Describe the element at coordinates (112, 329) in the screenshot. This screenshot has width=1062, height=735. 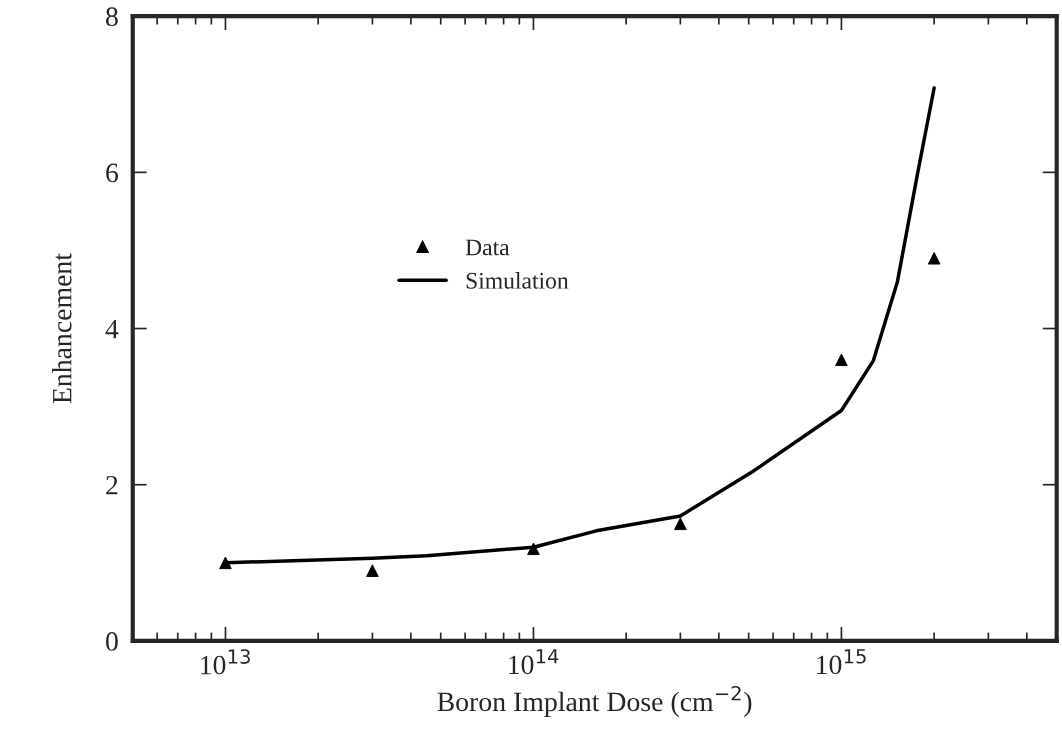
I see `y-tick-label: 4` at that location.